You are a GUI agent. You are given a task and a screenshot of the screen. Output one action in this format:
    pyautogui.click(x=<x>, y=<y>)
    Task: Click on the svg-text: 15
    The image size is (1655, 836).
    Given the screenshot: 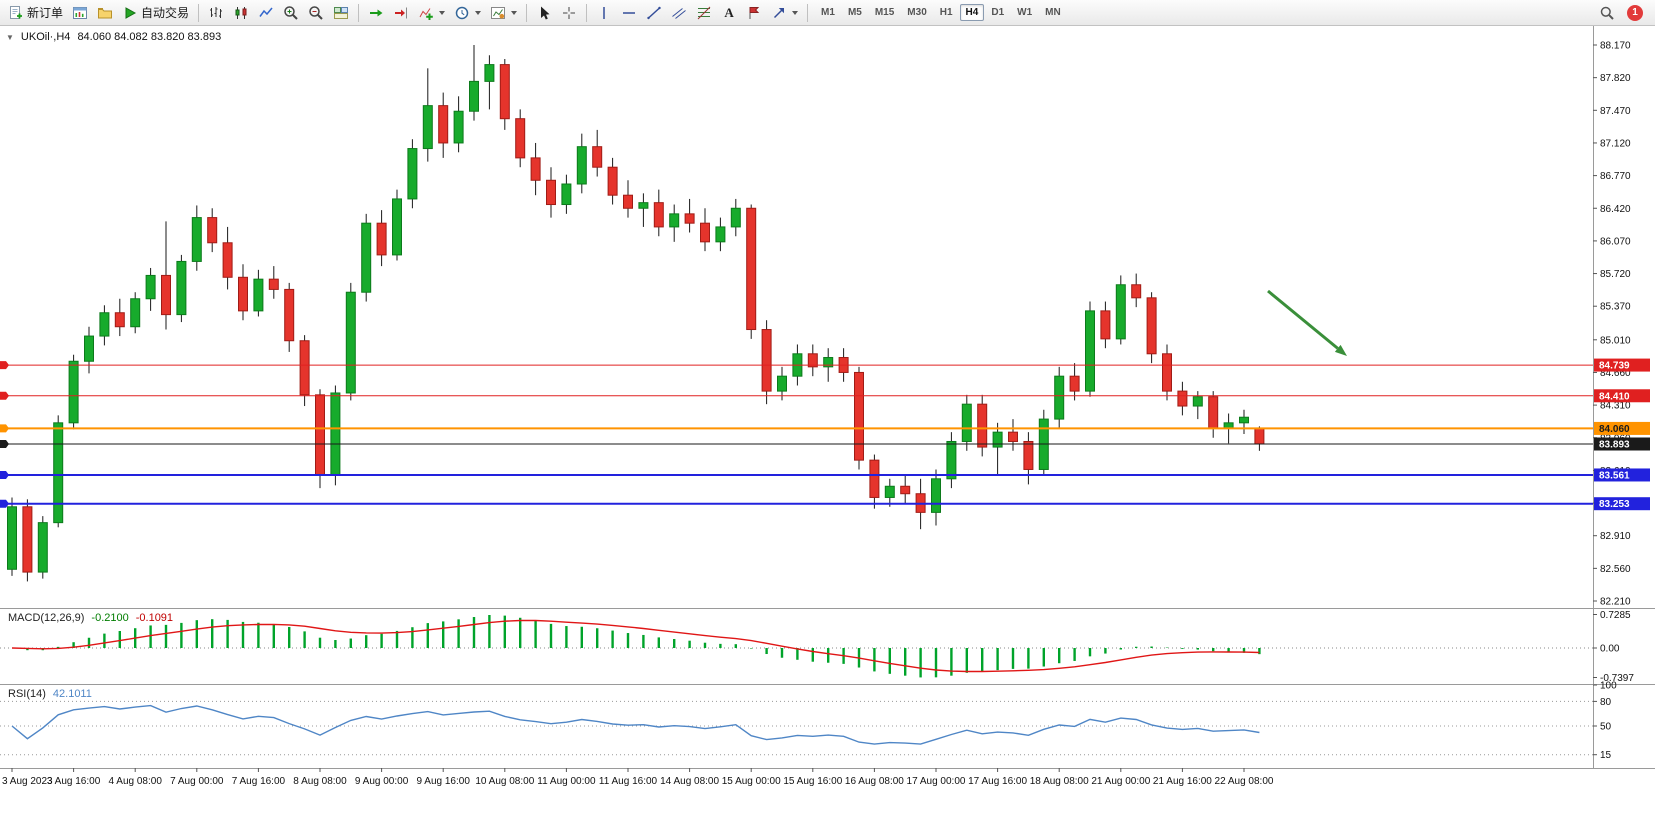 What is the action you would take?
    pyautogui.click(x=1606, y=755)
    